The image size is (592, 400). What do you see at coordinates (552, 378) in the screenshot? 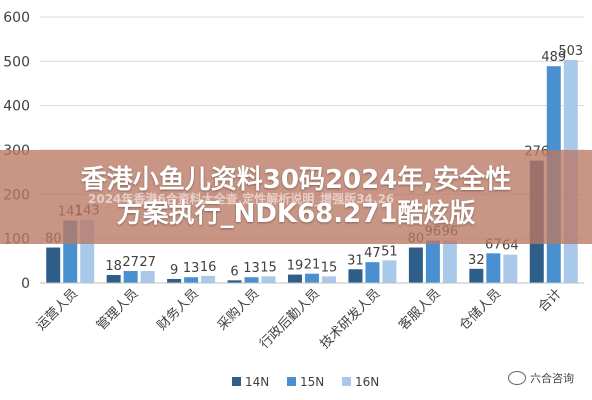
I see `watermark-text: 六合咨询` at bounding box center [552, 378].